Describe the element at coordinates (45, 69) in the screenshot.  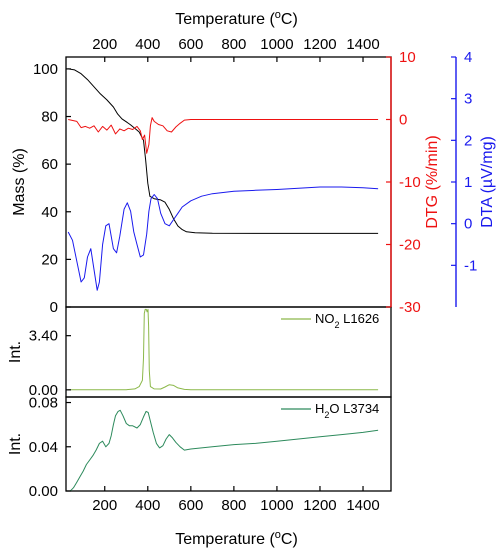
I see `y-tick-label-mass-5: 100` at that location.